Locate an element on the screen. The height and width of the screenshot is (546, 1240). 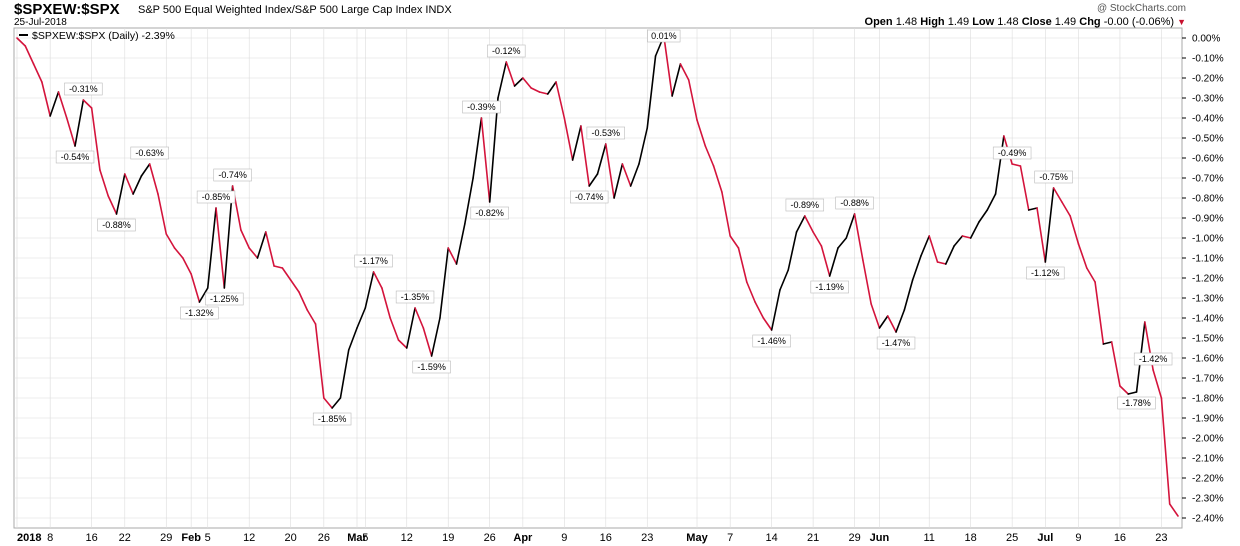
data-label-text: -0.88% is located at coordinates (116, 225).